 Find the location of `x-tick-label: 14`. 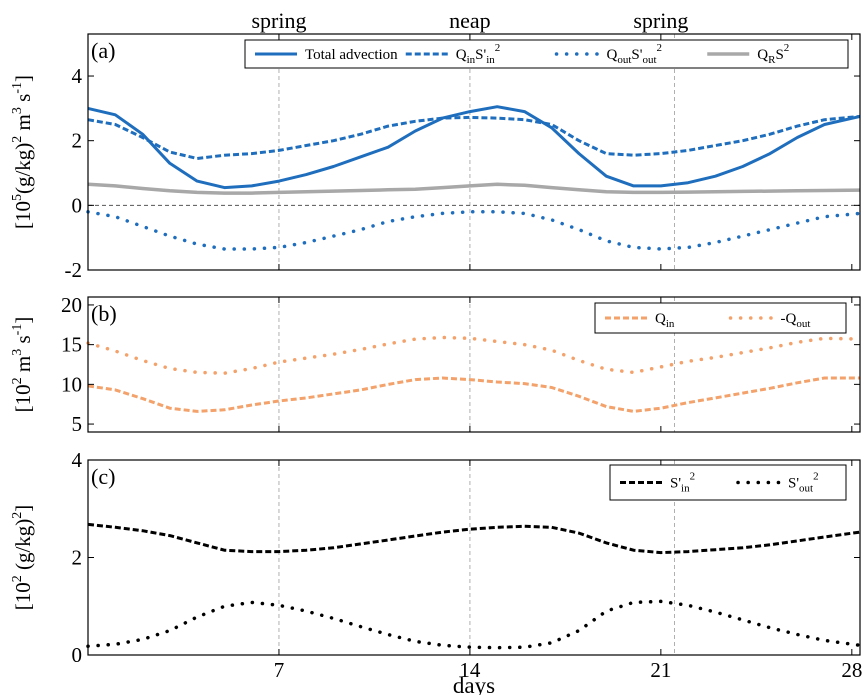

x-tick-label: 14 is located at coordinates (470, 670).